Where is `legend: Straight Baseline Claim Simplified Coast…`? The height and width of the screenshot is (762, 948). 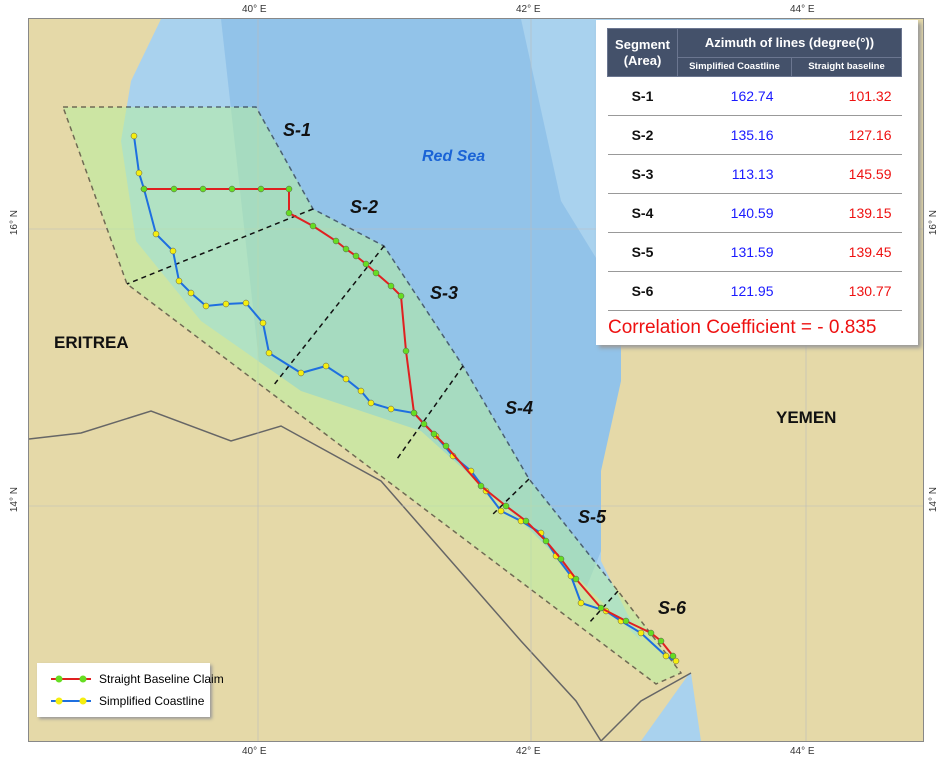
legend: Straight Baseline Claim Simplified Coast… is located at coordinates (130, 690).